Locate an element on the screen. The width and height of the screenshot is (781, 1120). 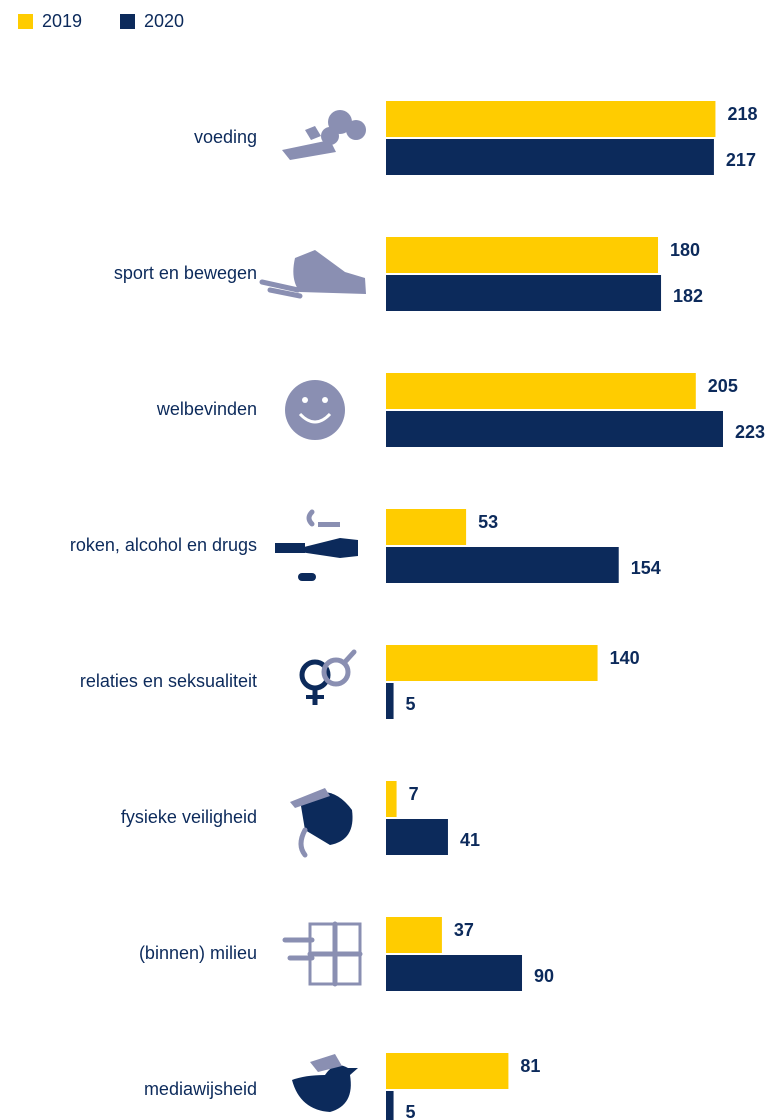
icon-drugs is located at coordinates (316, 545).